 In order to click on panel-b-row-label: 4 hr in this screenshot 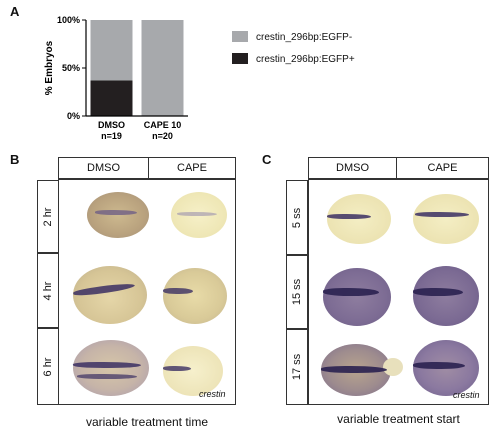, I will do `click(48, 290)`.